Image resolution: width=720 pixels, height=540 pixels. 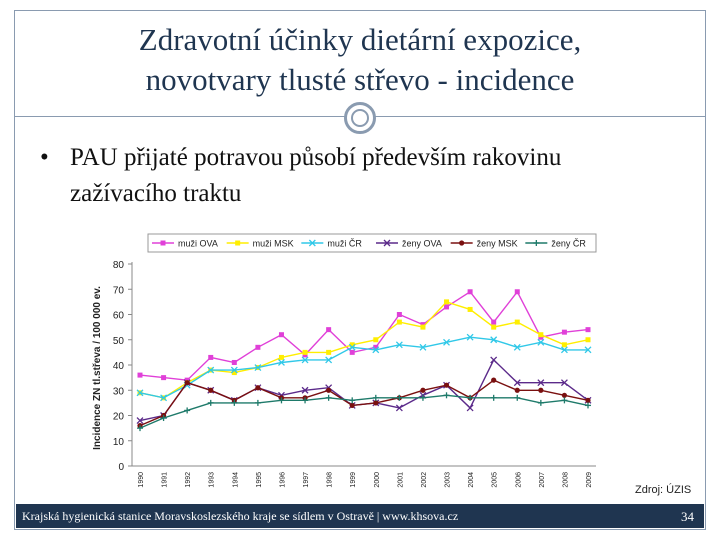 I want to click on x-tick-label: 2004, so click(x=471, y=480).